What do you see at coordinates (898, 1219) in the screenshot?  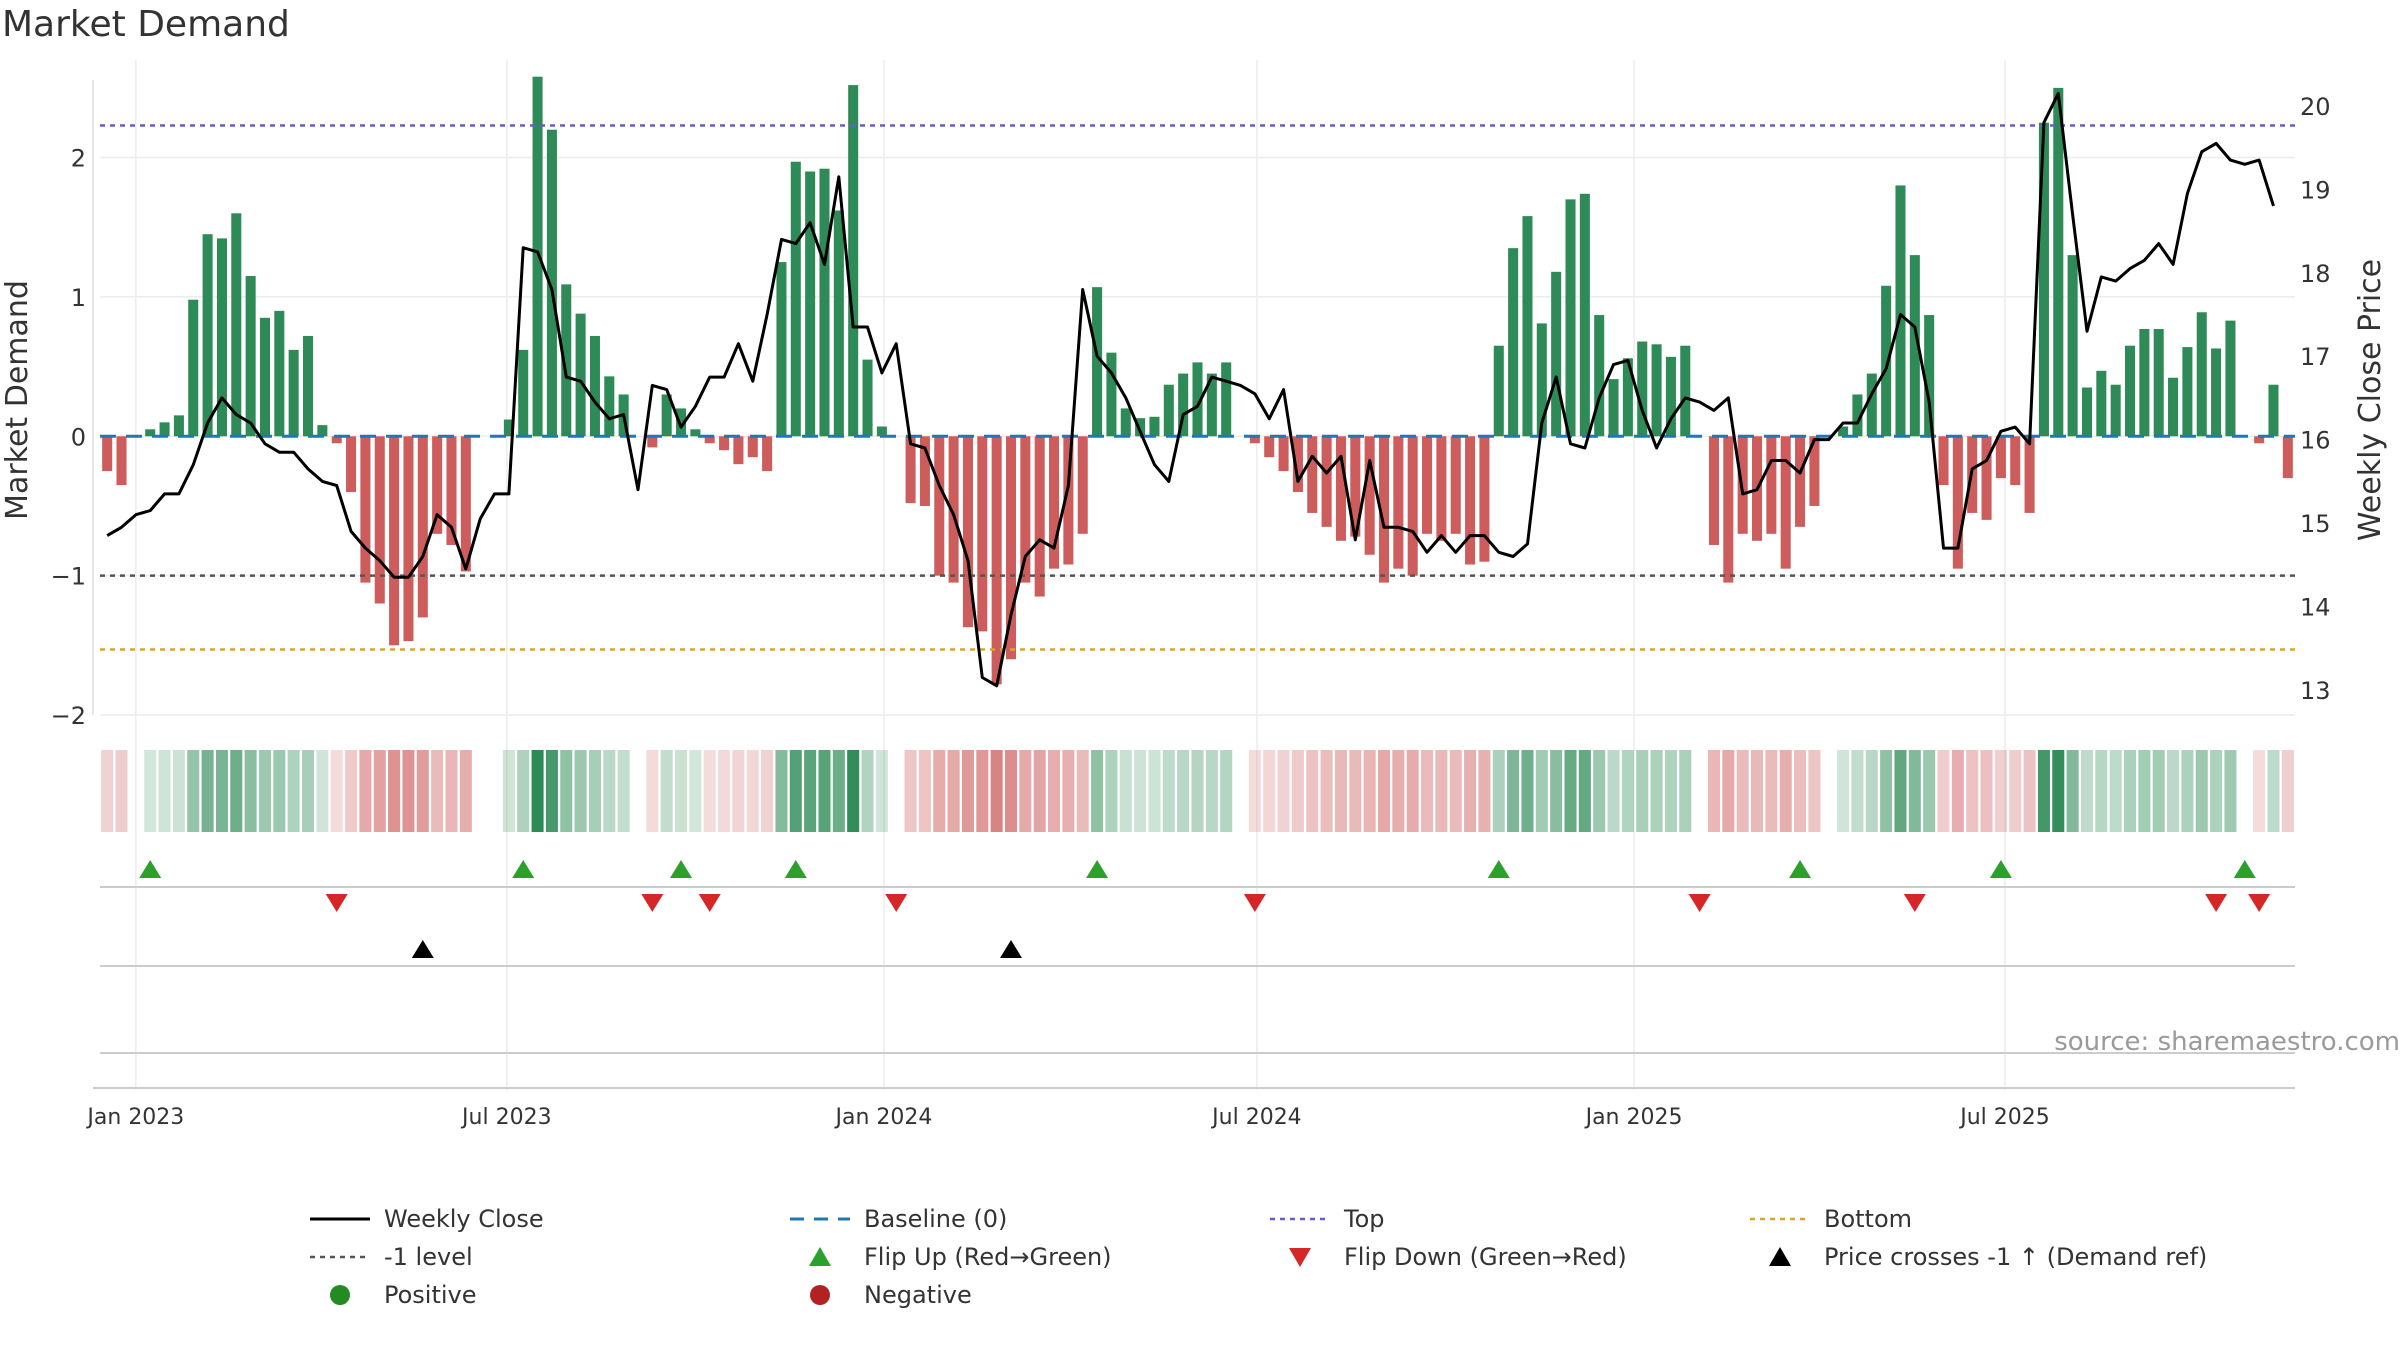 I see `legend-item-baseline: Baseline (0)` at bounding box center [898, 1219].